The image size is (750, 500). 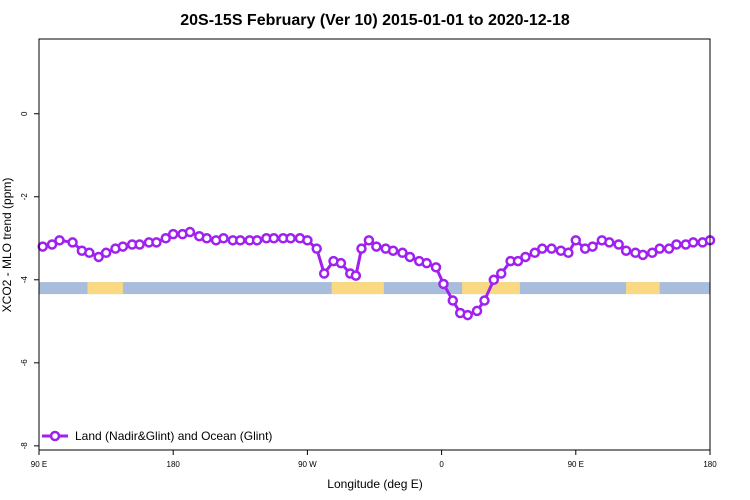 I want to click on legend-marker-swatch, so click(x=55, y=436).